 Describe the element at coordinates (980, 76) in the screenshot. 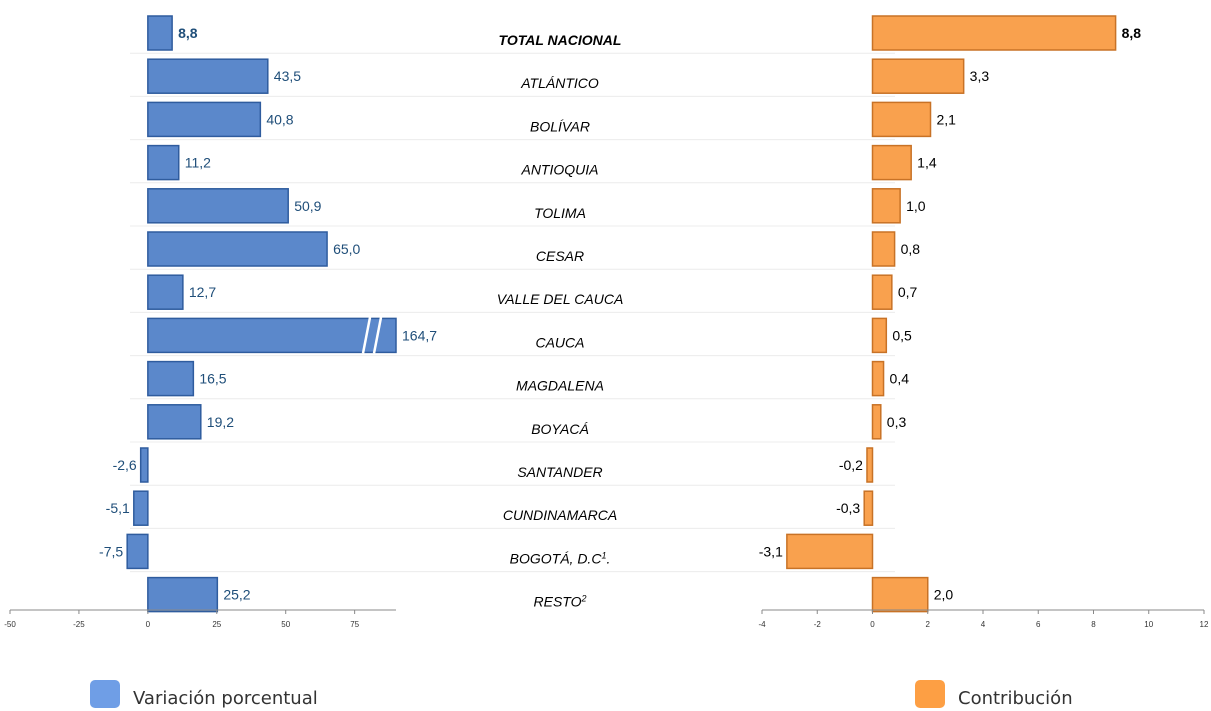

I see `contribution-value-label: 3,3` at that location.